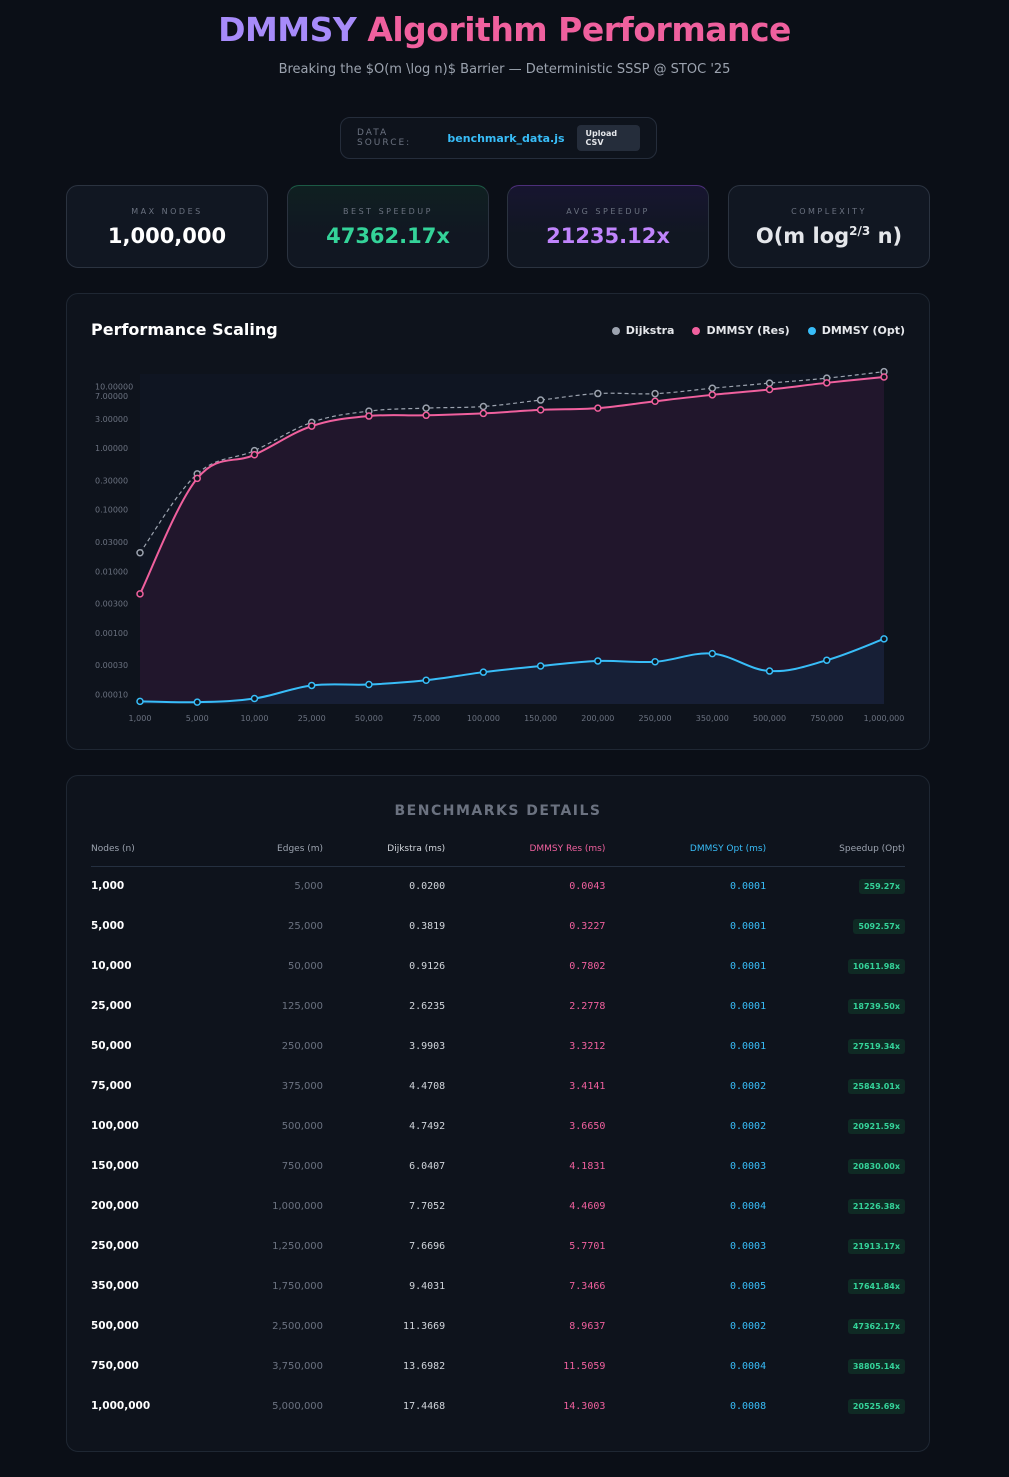 This screenshot has height=1477, width=1009. I want to click on table-cell: 7.6696, so click(427, 1246).